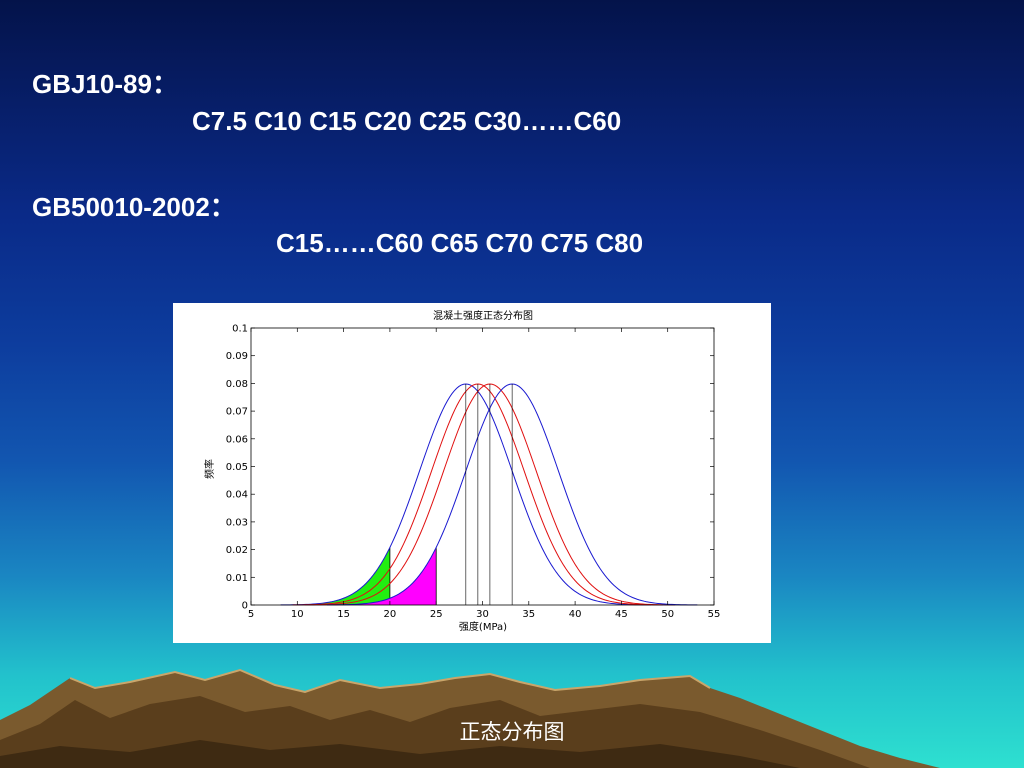  I want to click on y-tick-label: 0.09, so click(237, 356).